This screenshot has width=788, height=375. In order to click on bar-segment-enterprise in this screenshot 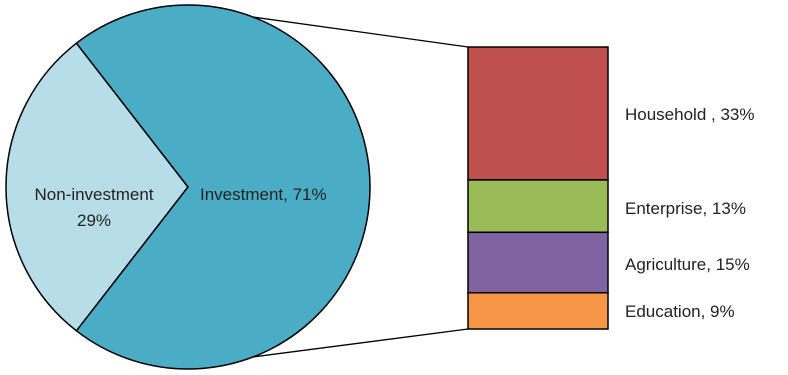, I will do `click(538, 206)`.